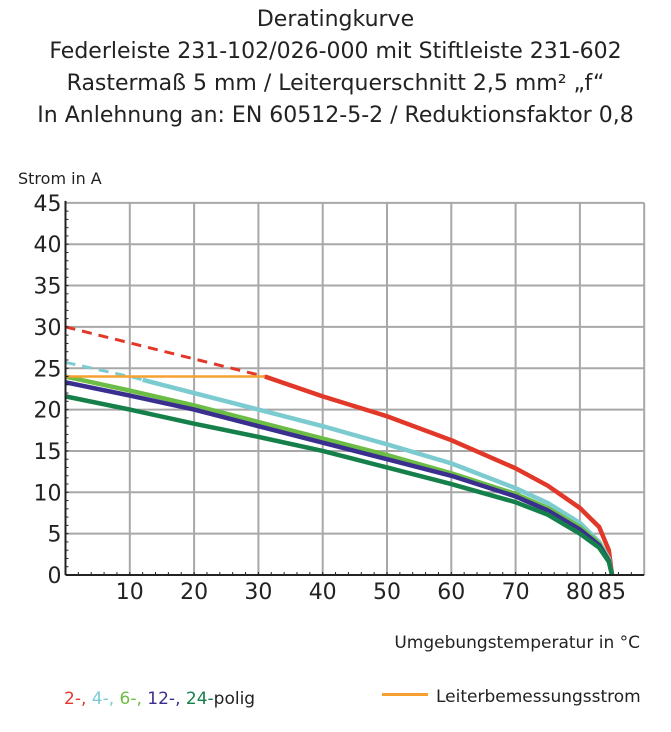 This screenshot has height=732, width=671. I want to click on legend-item: 2-, so click(72, 699).